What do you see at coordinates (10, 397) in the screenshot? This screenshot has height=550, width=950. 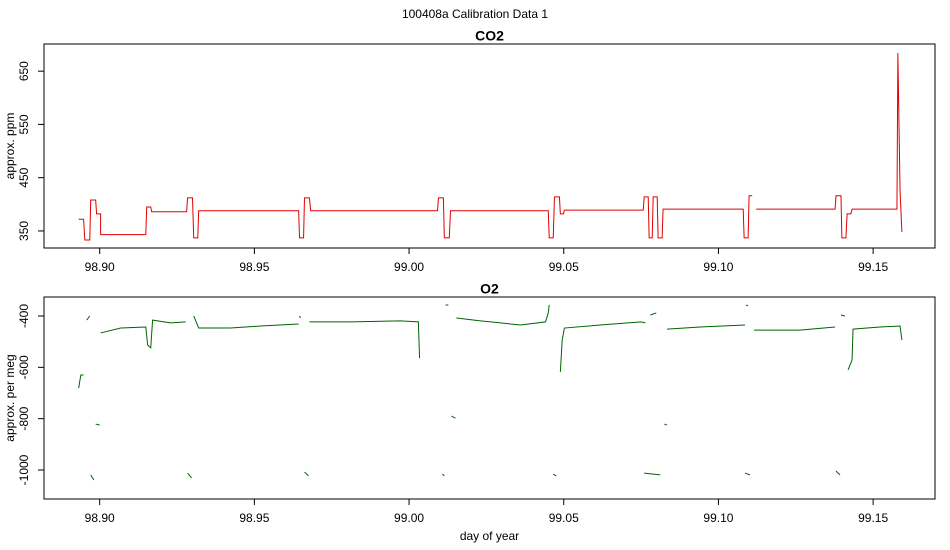 I see `y-axis-label: approx. per meg` at bounding box center [10, 397].